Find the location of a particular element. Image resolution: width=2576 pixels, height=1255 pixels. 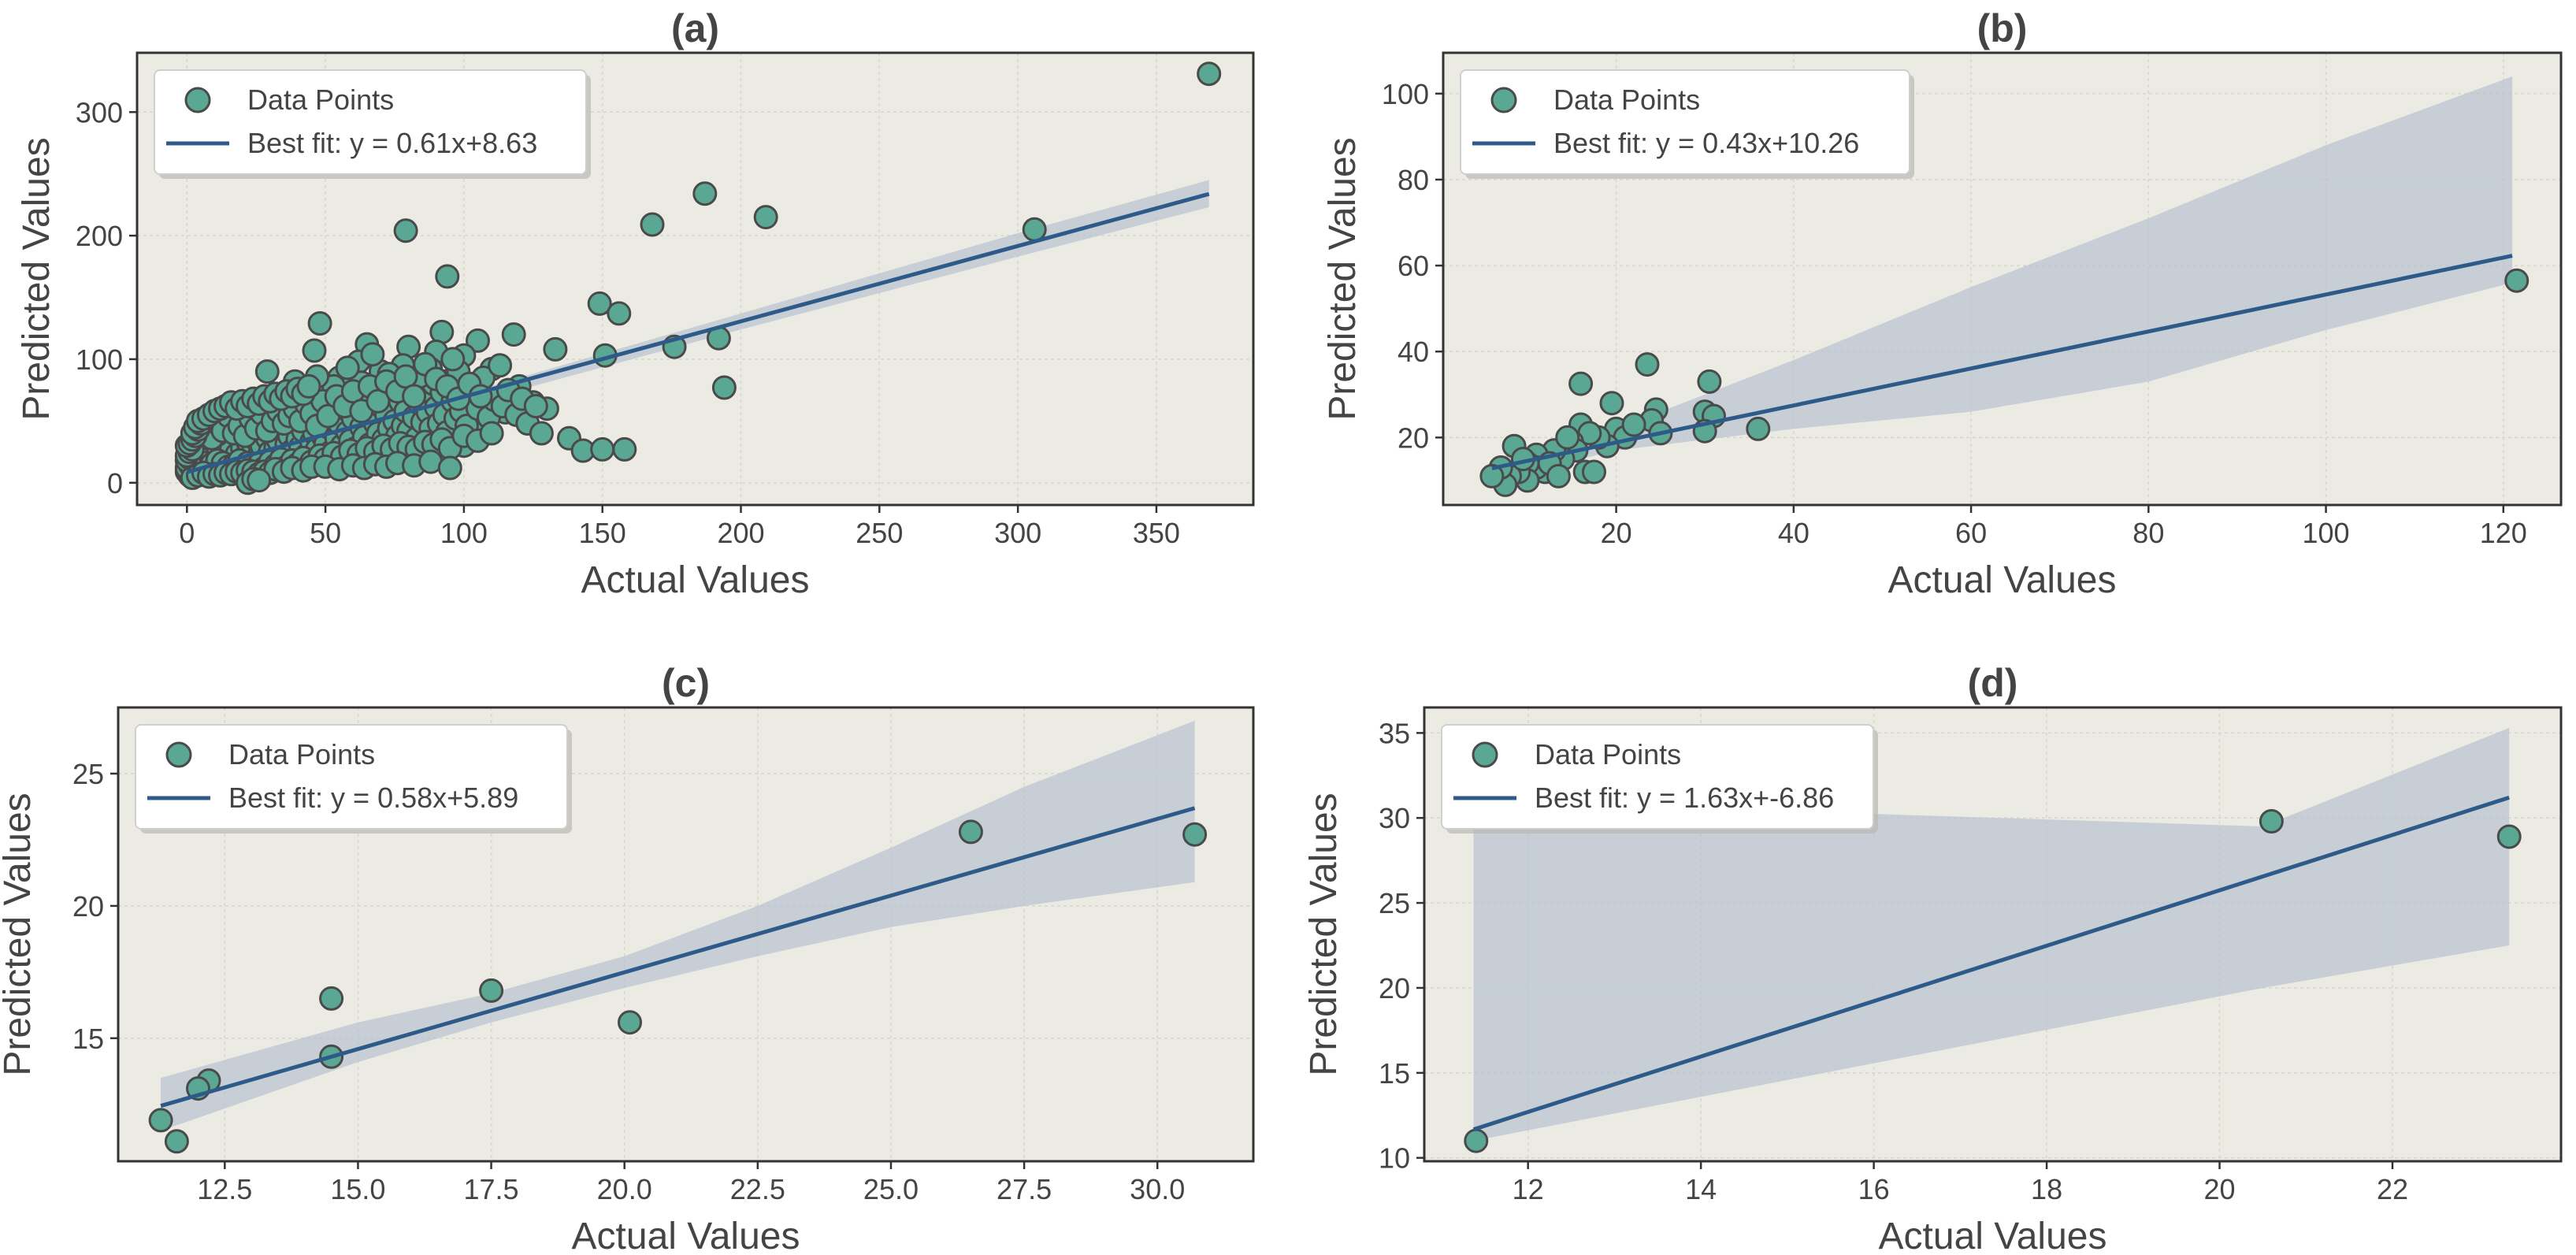

legend-label-fit: Best fit: y = 0.43x+10.26 is located at coordinates (1706, 143).